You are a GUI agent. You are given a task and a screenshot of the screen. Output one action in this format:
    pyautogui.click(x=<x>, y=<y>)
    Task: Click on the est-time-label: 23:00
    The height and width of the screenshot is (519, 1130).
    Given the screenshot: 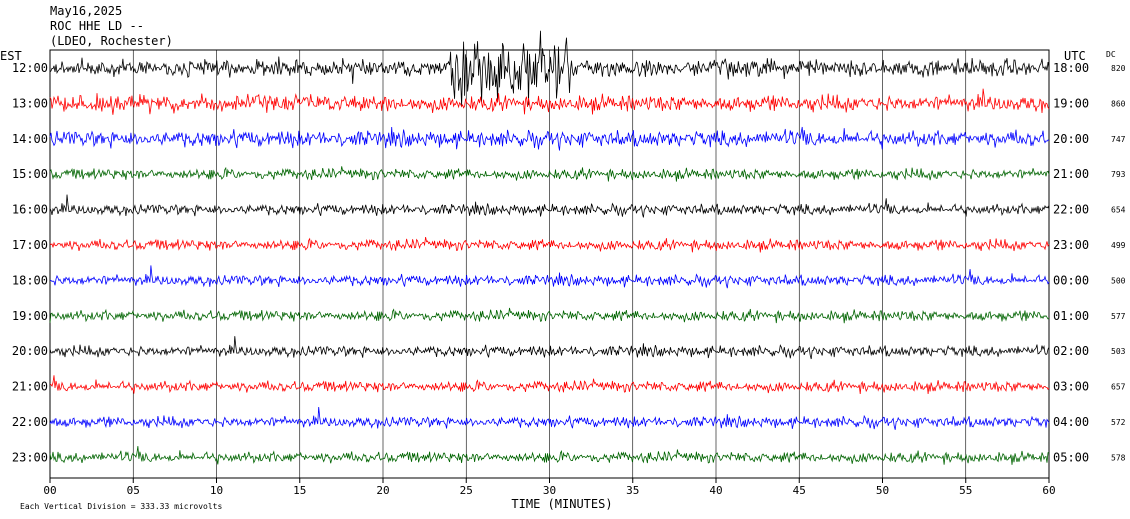 What is the action you would take?
    pyautogui.click(x=30, y=457)
    